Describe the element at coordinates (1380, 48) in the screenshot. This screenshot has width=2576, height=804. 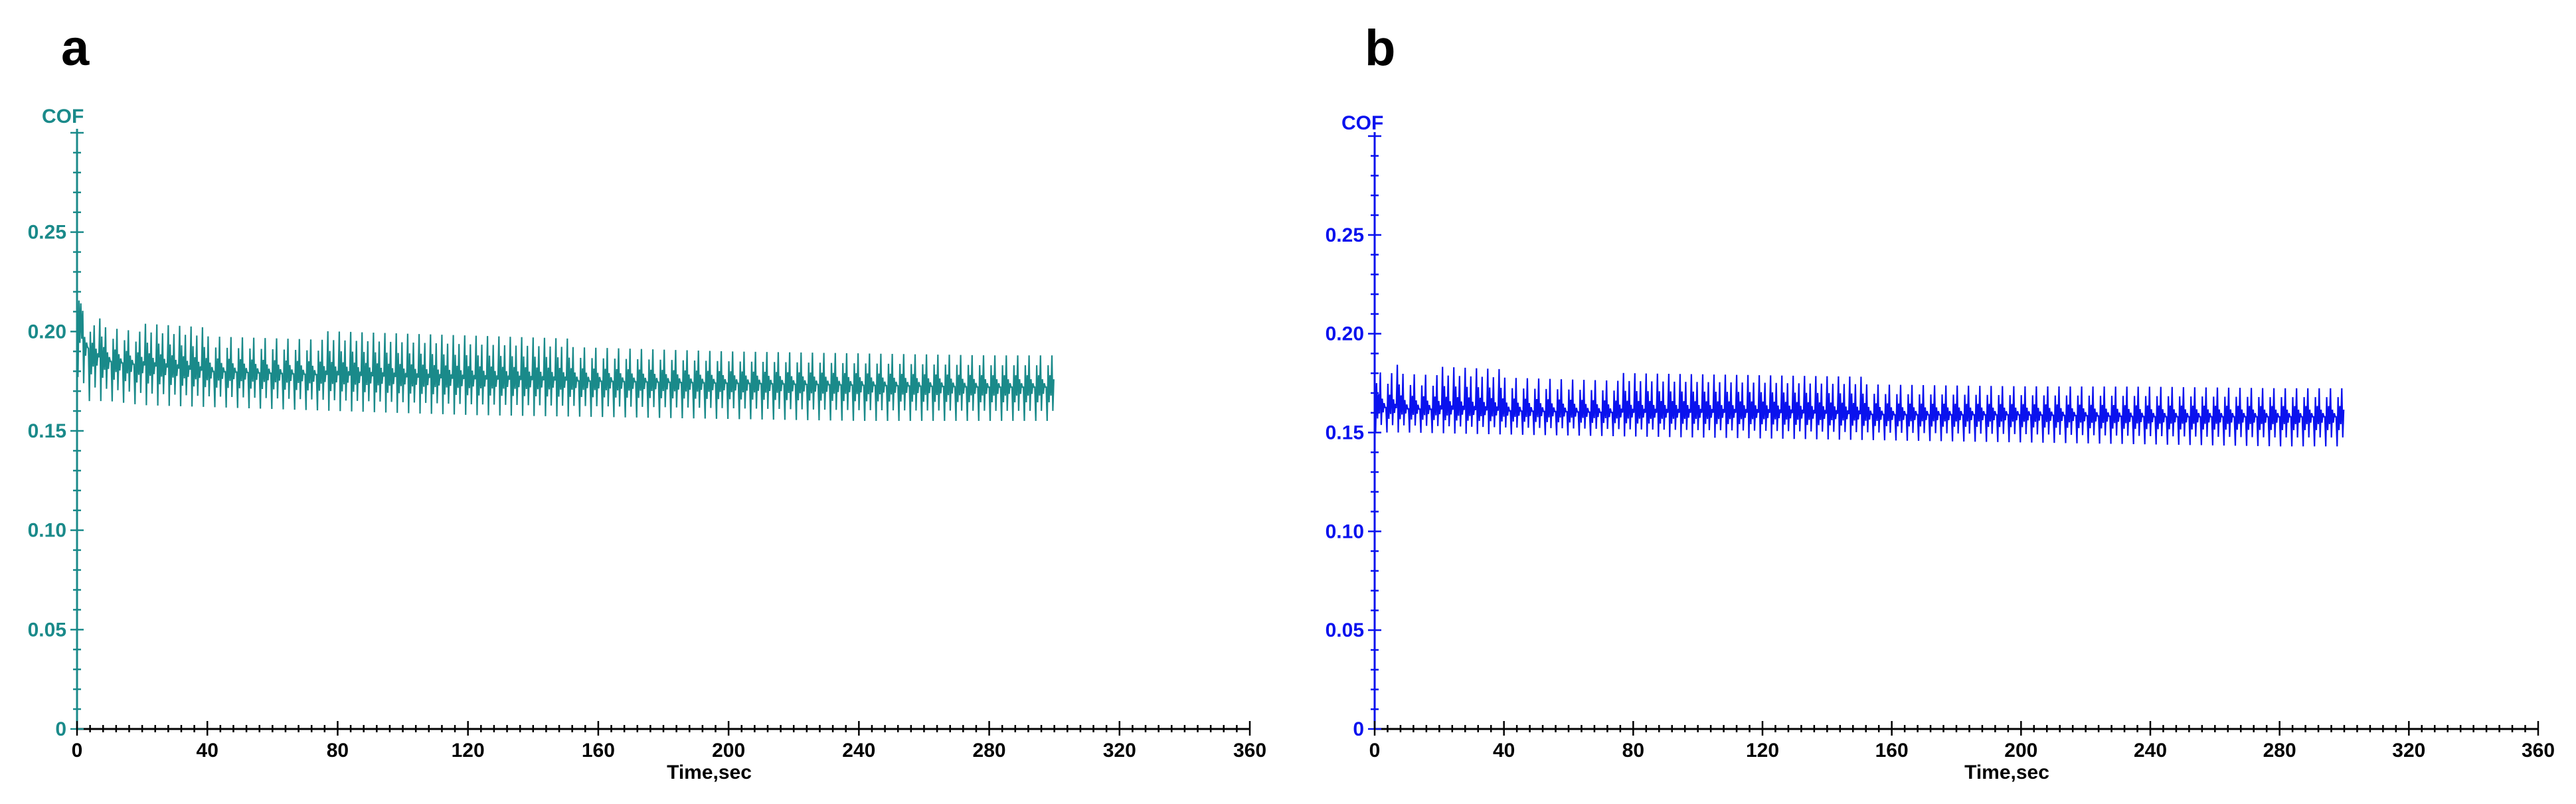
I see `panel-label-b: b` at that location.